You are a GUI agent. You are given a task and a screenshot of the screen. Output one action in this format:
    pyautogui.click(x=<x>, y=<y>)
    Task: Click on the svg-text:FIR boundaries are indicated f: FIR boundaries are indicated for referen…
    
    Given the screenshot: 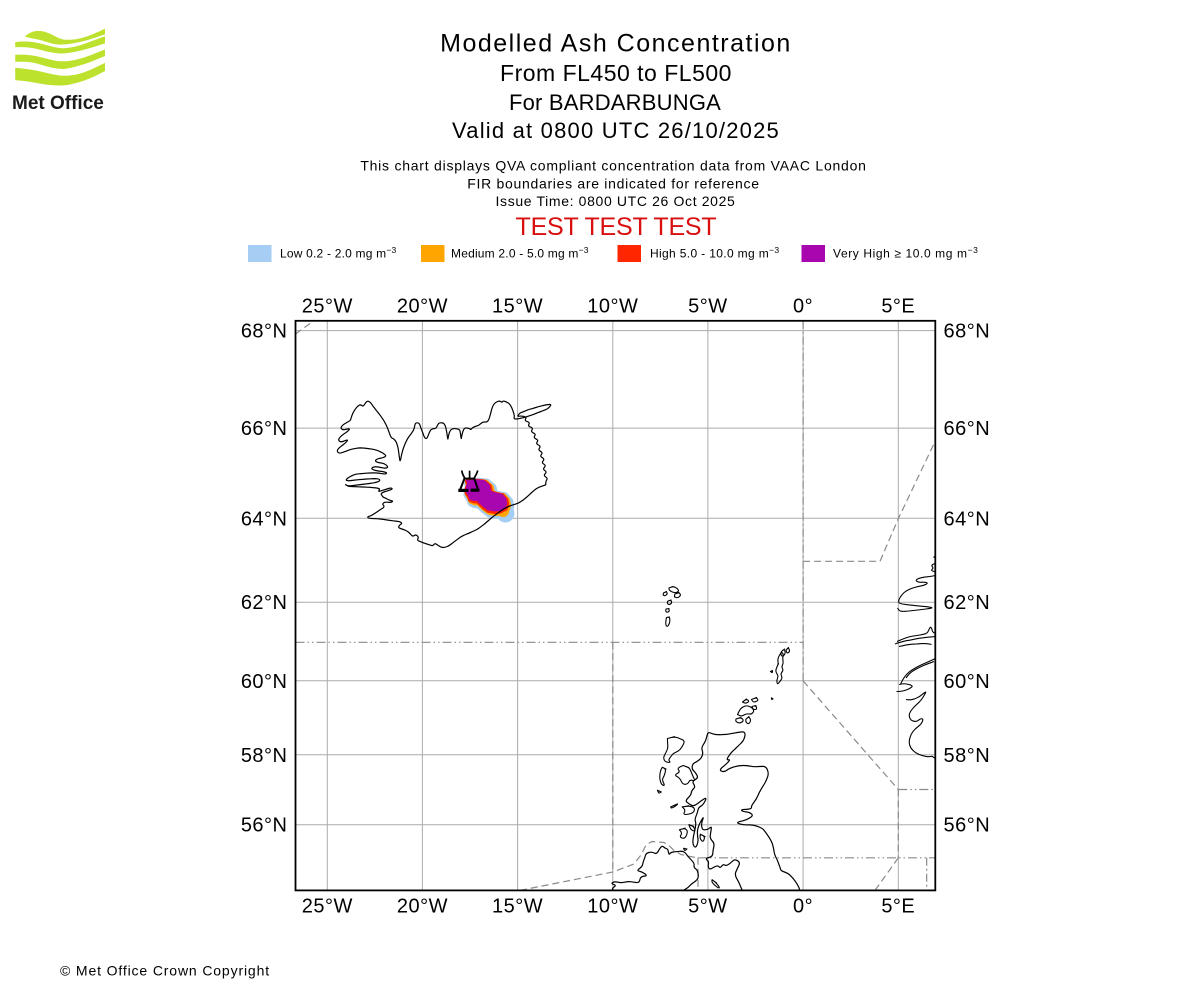 What is the action you would take?
    pyautogui.click(x=613, y=183)
    